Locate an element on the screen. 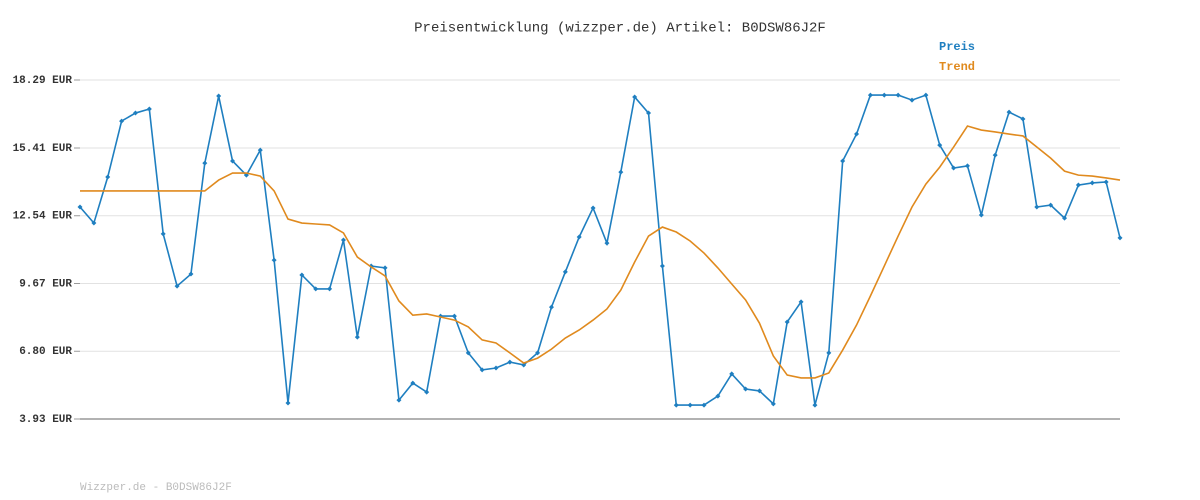  y-tick-label: 12.54 EUR is located at coordinates (43, 217).